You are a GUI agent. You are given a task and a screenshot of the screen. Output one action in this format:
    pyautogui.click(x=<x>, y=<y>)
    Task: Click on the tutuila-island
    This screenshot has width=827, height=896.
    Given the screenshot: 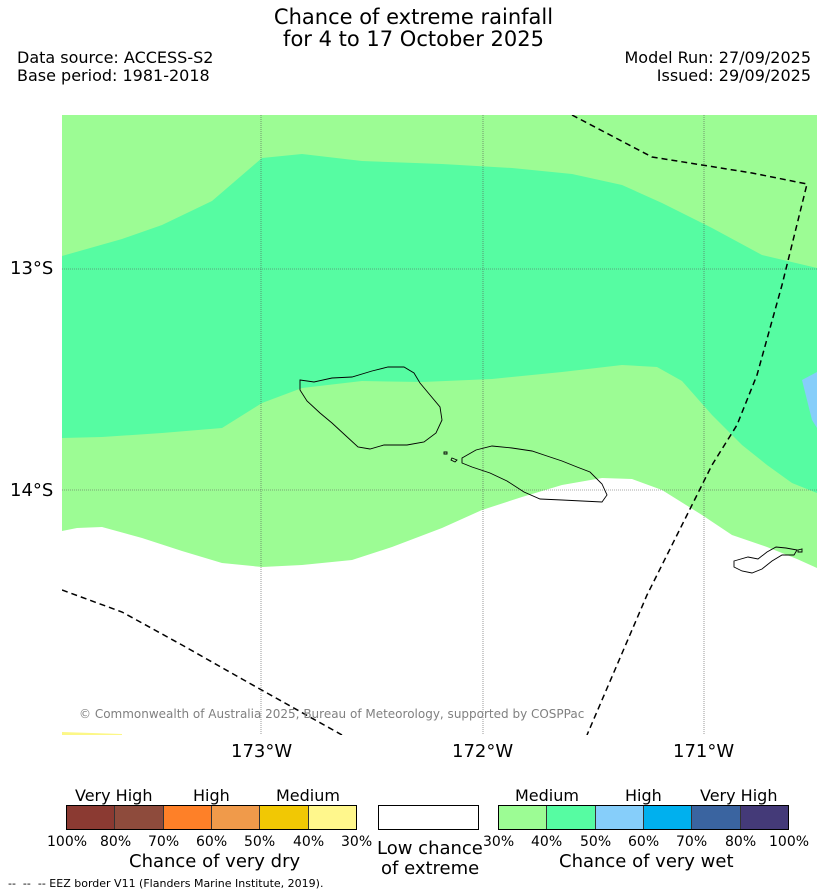 What is the action you would take?
    pyautogui.click(x=765, y=560)
    